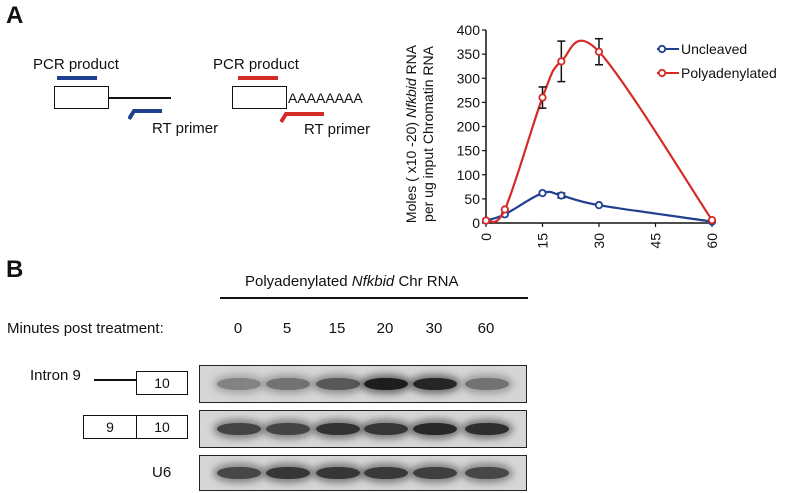 This screenshot has height=493, width=800. What do you see at coordinates (256, 64) in the screenshot?
I see `right-pcr-product-label: PCR product` at bounding box center [256, 64].